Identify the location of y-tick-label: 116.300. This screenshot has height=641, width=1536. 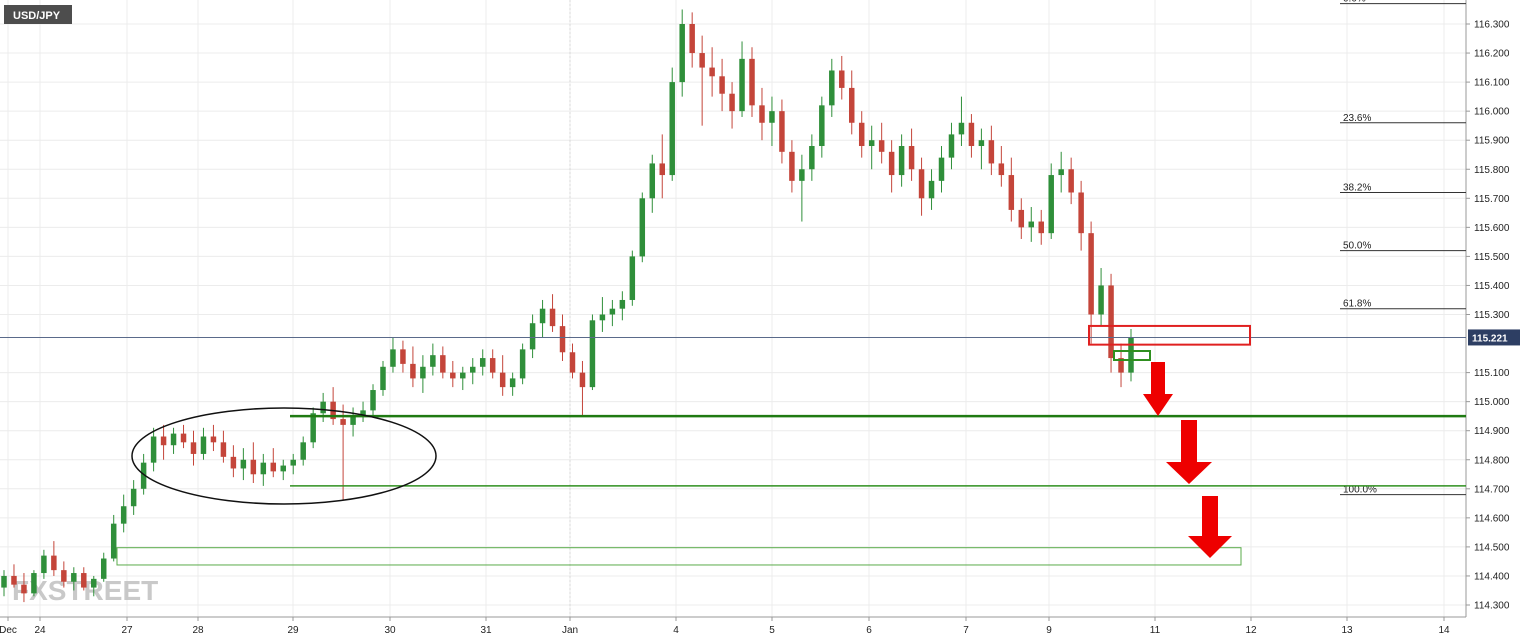
(1492, 25).